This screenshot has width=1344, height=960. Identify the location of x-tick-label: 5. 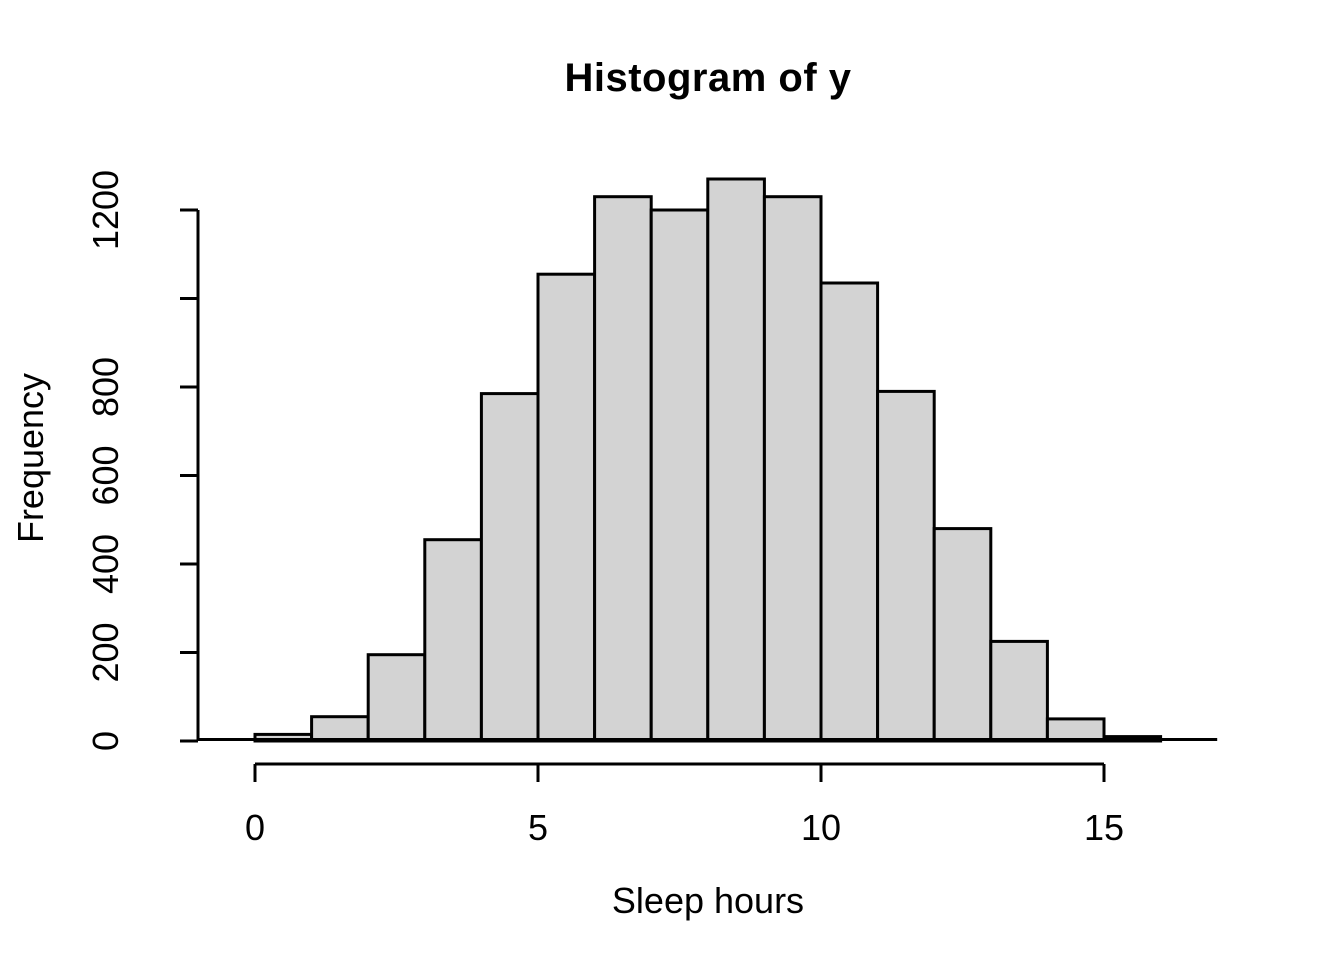
(538, 827).